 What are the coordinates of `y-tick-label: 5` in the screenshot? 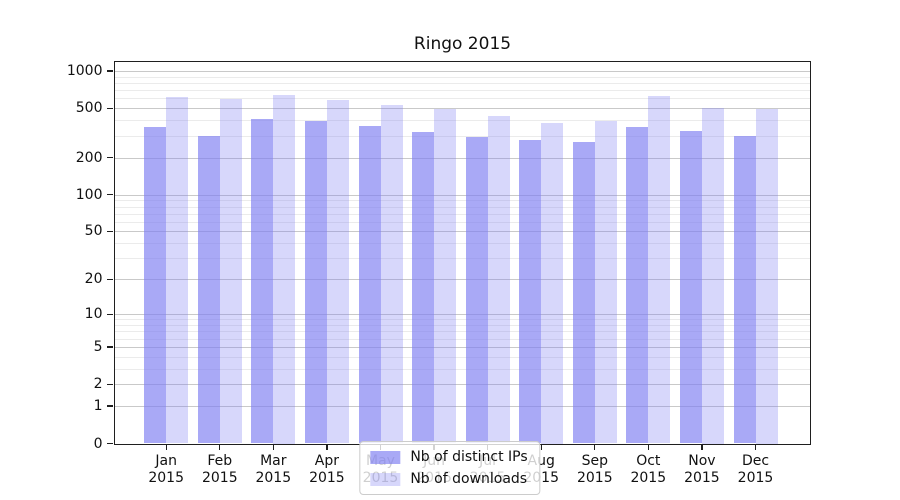 It's located at (98, 346).